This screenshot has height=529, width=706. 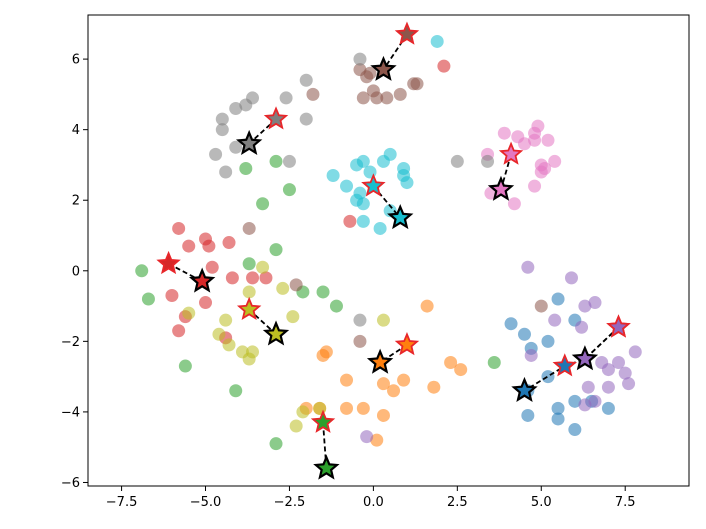 I want to click on x-tick-label: 2.5, so click(x=457, y=502).